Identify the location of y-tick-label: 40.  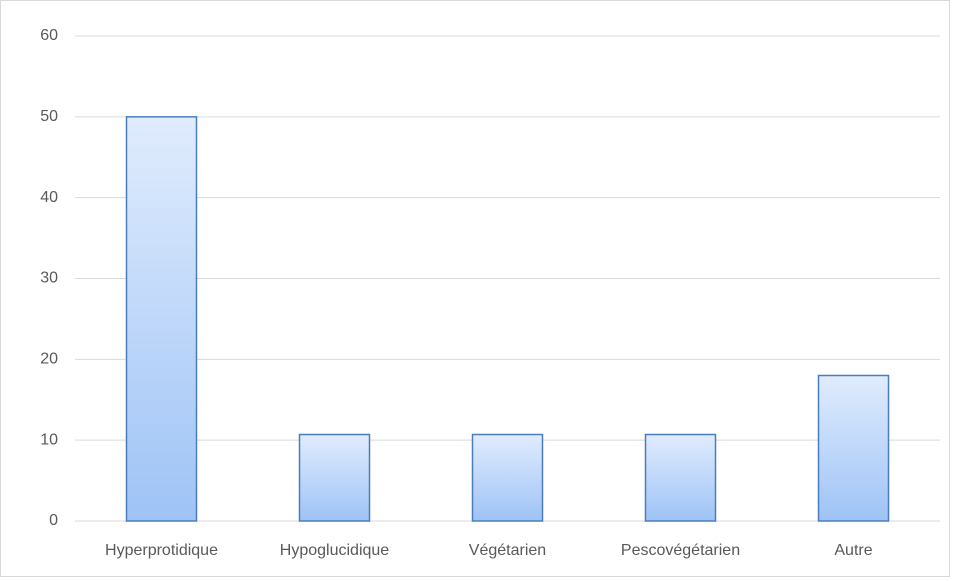
(49, 197).